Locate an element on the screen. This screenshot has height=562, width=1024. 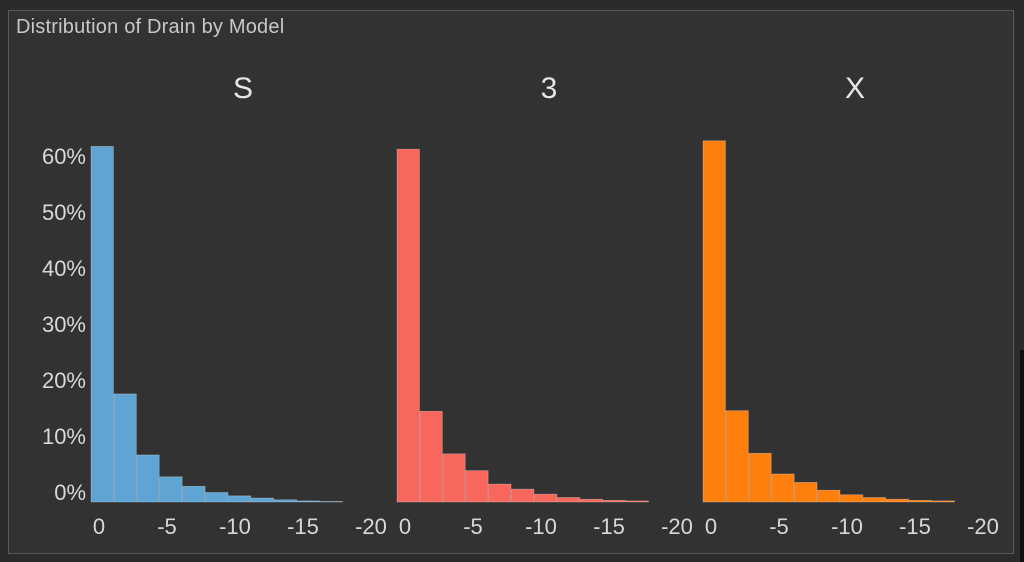
y-tick-label-4: 40% is located at coordinates (64, 268).